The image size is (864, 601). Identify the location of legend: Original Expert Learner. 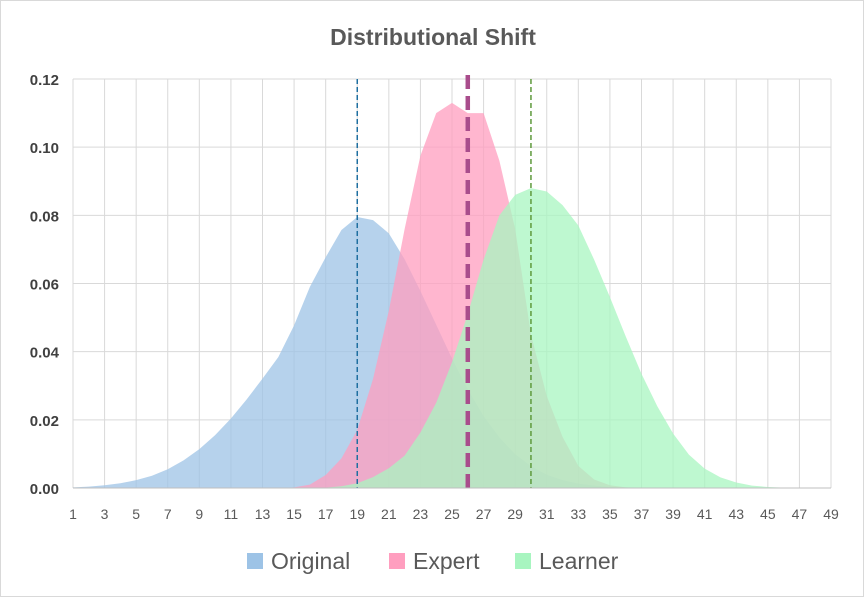
(433, 561).